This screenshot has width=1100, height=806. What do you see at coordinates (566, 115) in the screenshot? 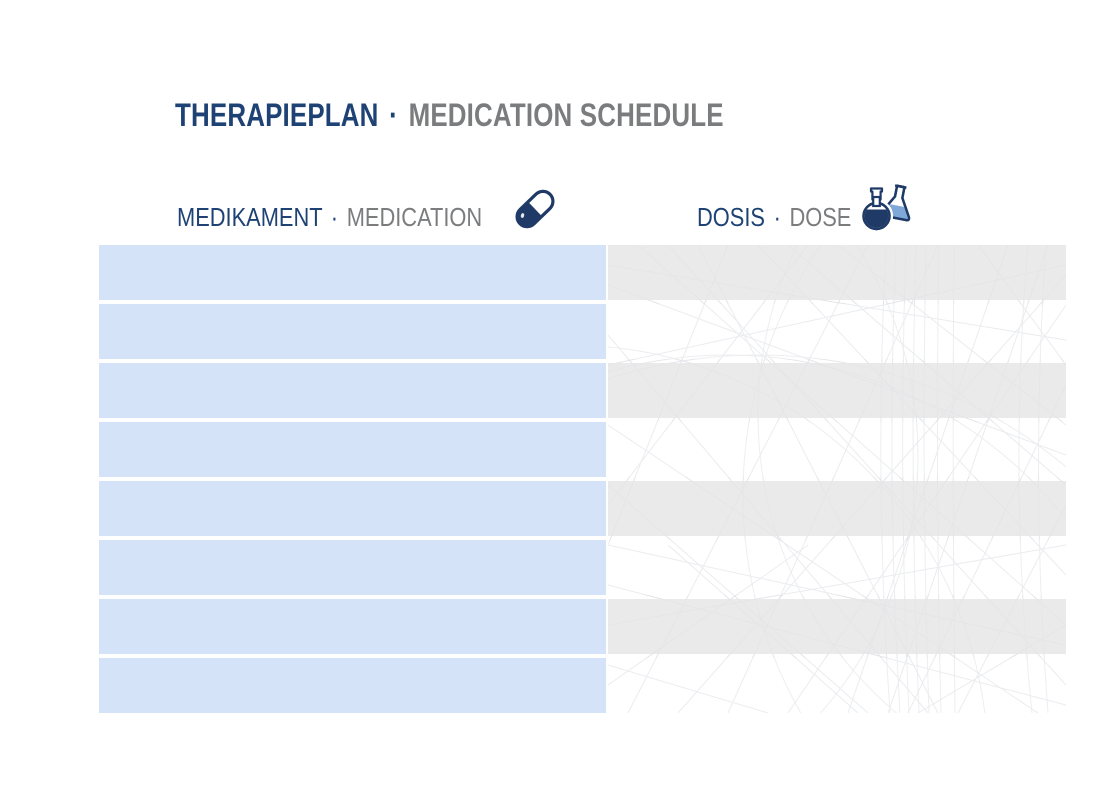
I see `page-title-english: MEDICATION SCHEDULE` at bounding box center [566, 115].